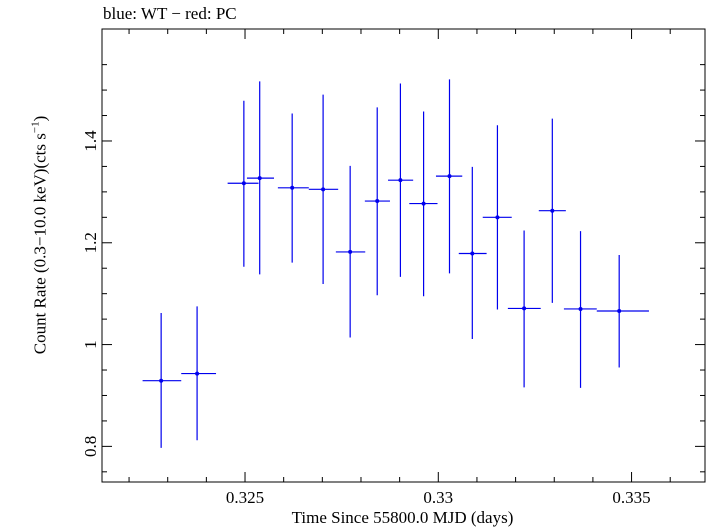 The width and height of the screenshot is (709, 532). I want to click on y-axis-label: Count Rate (0.3−10.0 keV)(cts s−1), so click(40, 235).